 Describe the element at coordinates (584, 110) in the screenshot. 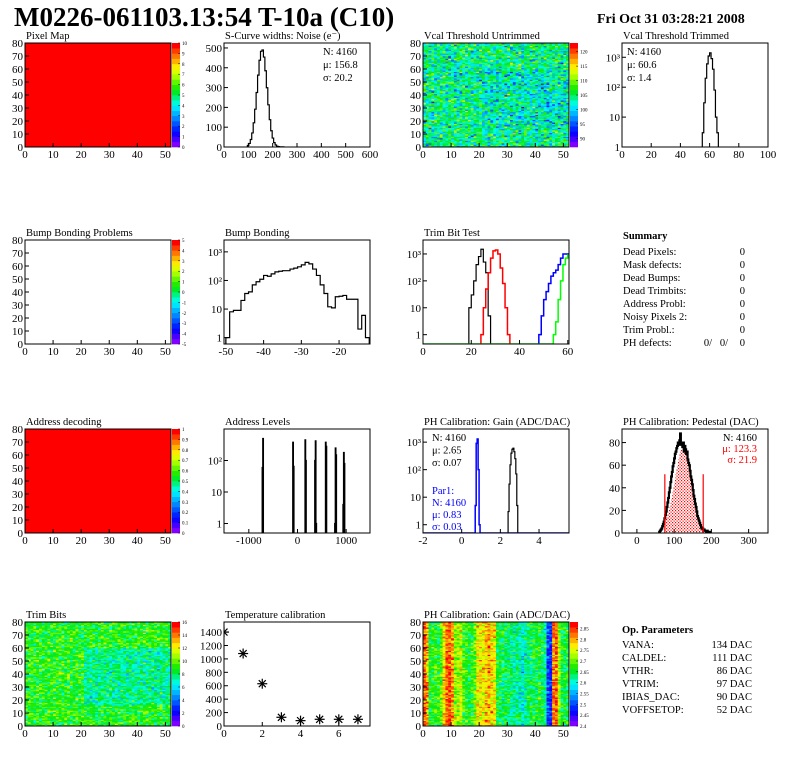

I see `palette-label: 100` at that location.